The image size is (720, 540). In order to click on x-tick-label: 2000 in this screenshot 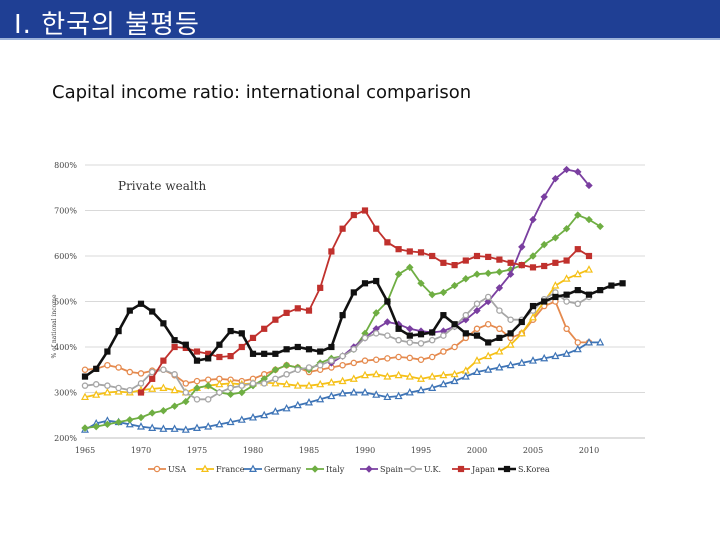, I will do `click(477, 450)`.